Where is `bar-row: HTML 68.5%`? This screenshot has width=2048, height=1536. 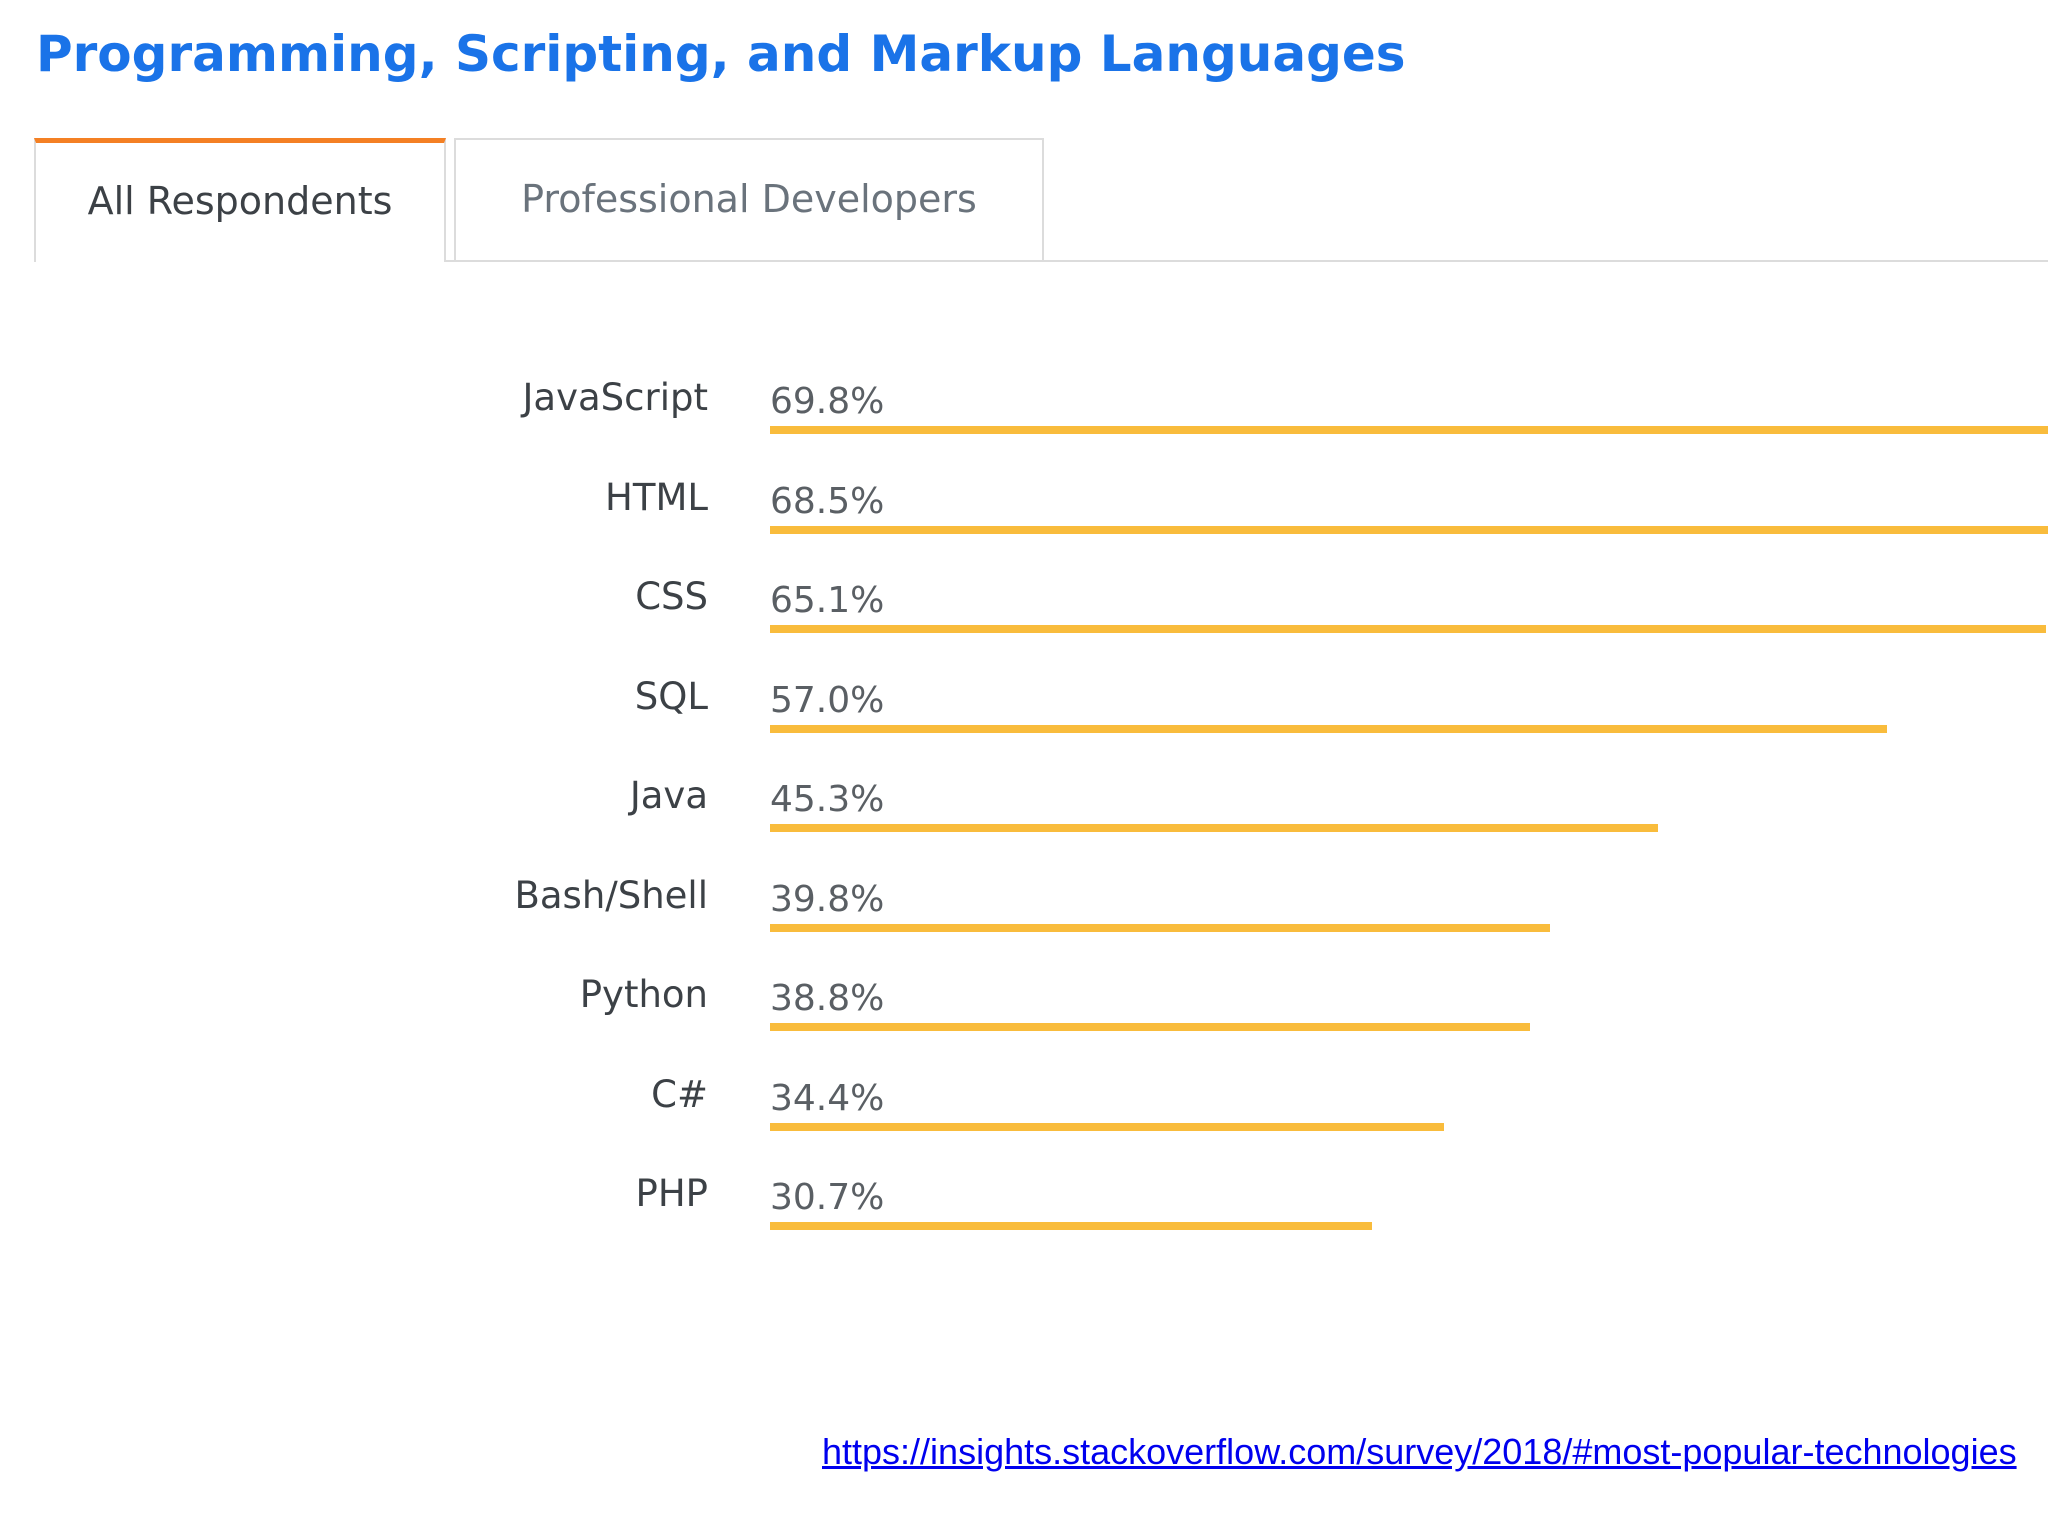 bar-row: HTML 68.5% is located at coordinates (1024, 526).